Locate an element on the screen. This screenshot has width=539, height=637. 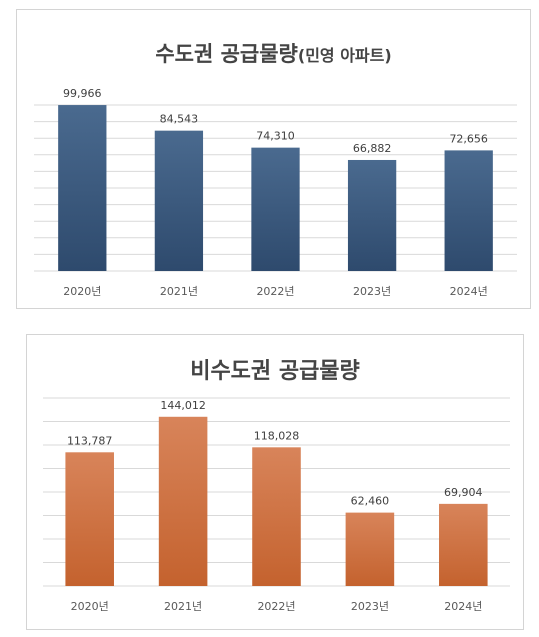
data-label: 62,460 is located at coordinates (370, 501).